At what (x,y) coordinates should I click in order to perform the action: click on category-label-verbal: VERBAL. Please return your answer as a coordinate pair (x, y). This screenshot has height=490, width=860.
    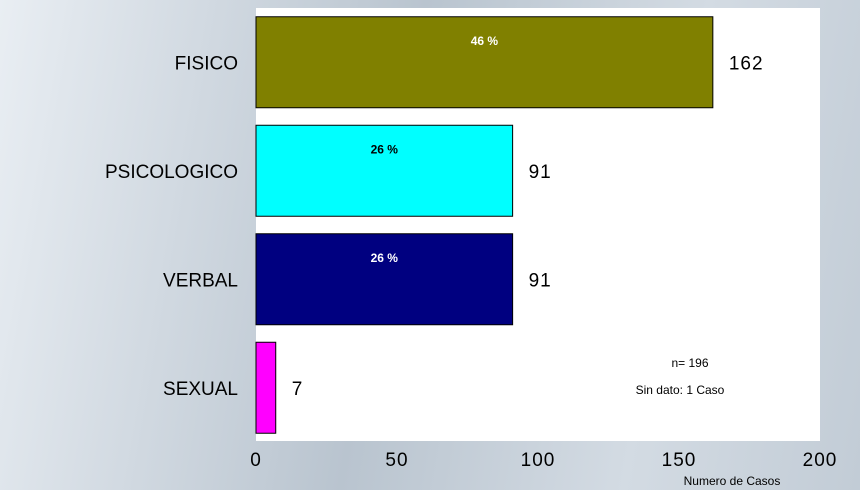
    Looking at the image, I should click on (200, 280).